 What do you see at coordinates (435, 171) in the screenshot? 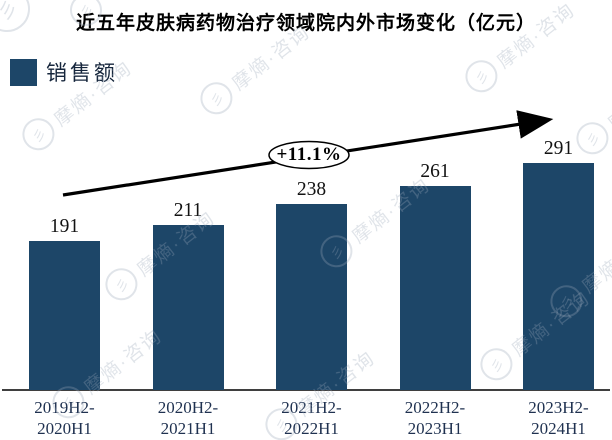
I see `bar-value-label: 261` at bounding box center [435, 171].